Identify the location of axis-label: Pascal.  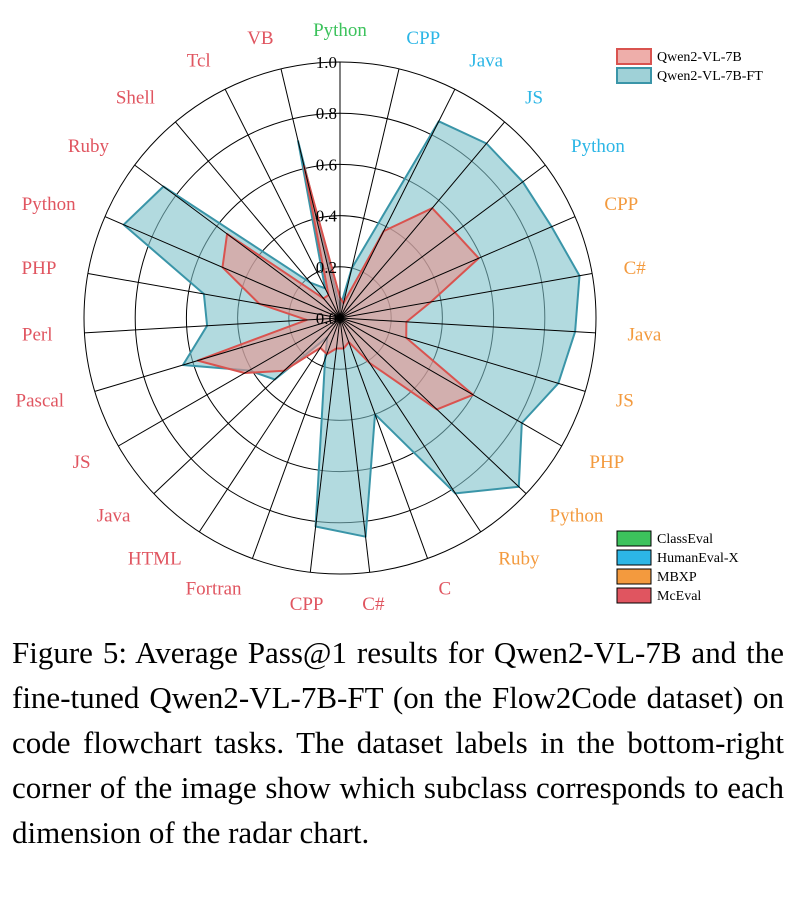
(40, 401).